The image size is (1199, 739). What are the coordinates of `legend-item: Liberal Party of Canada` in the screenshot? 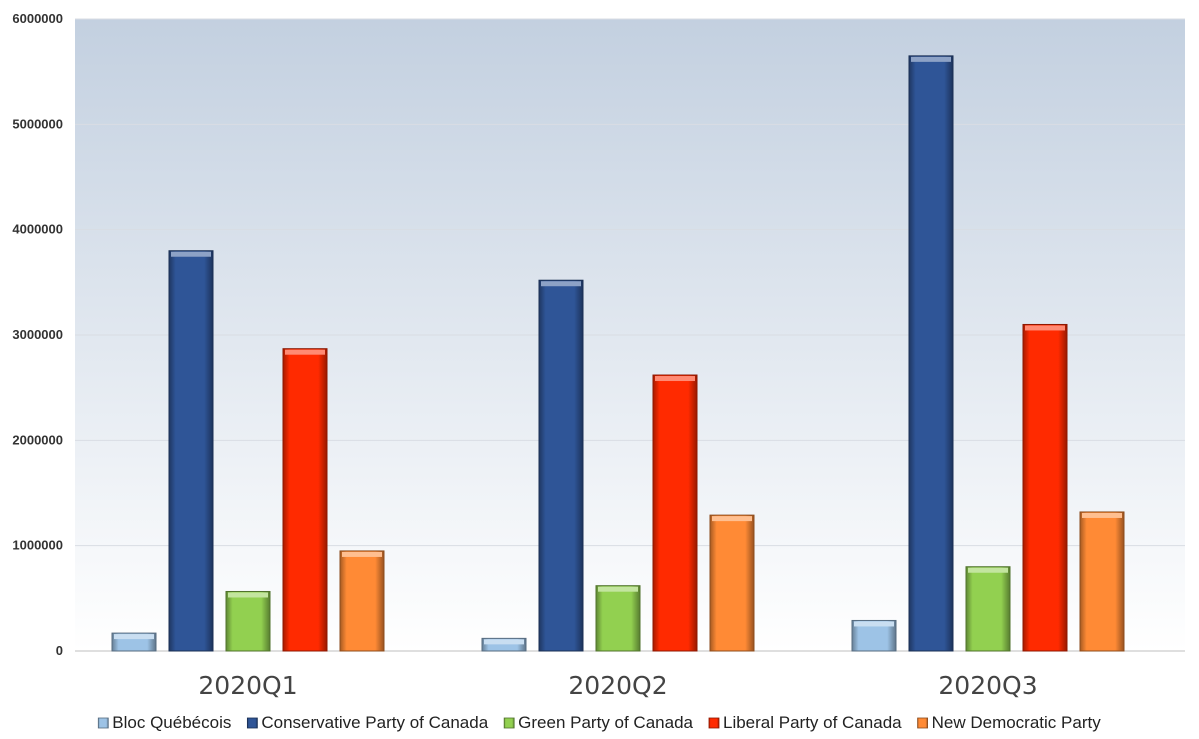 It's located at (805, 722).